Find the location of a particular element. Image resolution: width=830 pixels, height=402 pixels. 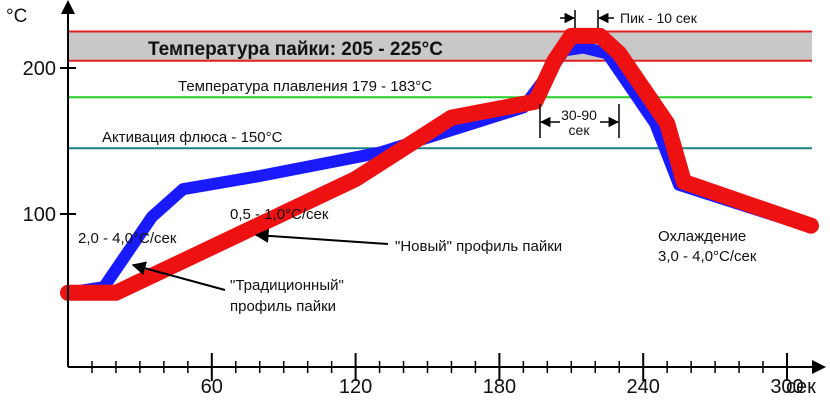

new-profile-label: "Новый" профиль пайки is located at coordinates (478, 246).